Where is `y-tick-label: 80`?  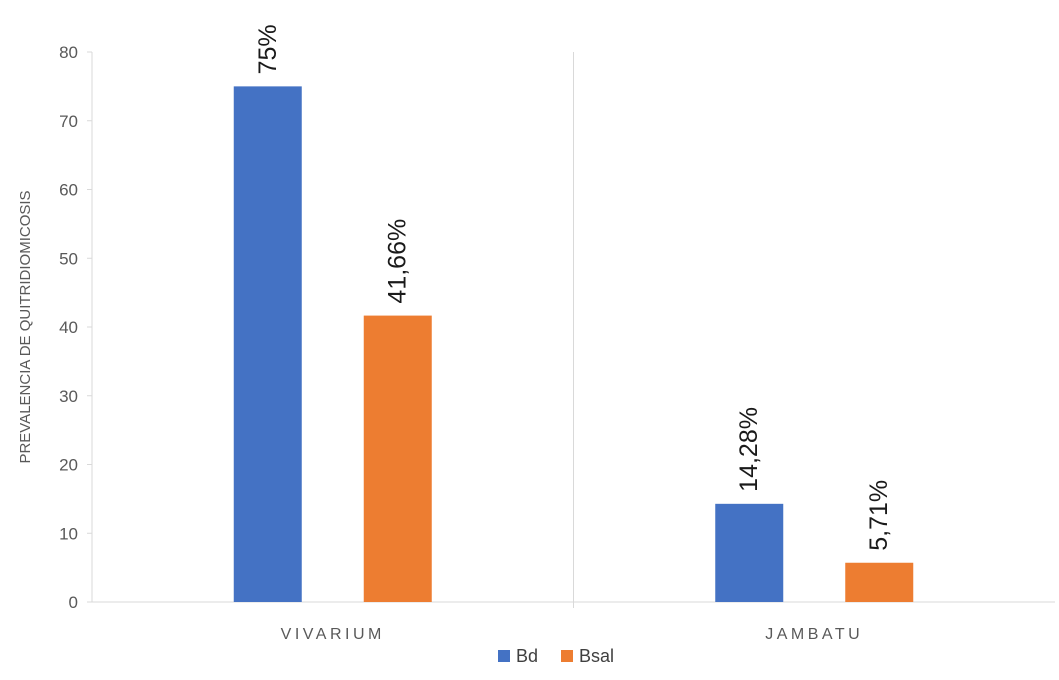 y-tick-label: 80 is located at coordinates (68, 52).